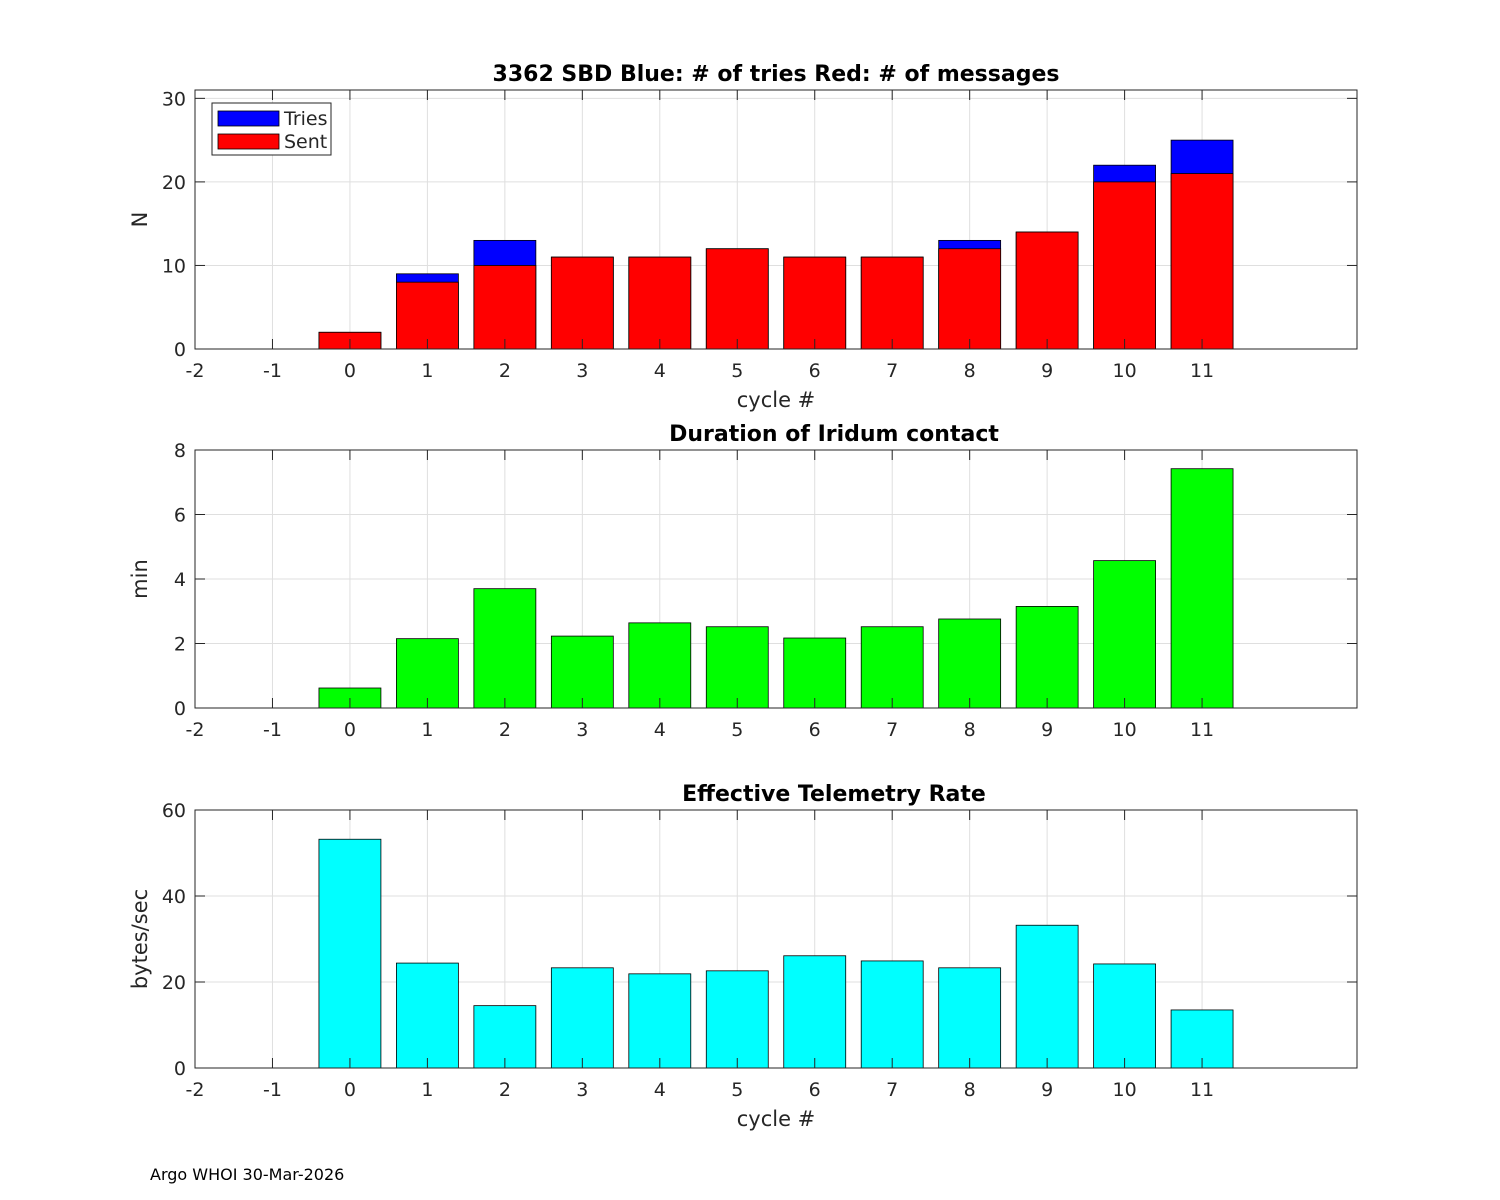  Describe the element at coordinates (140, 579) in the screenshot. I see `y-axis-label: min` at that location.